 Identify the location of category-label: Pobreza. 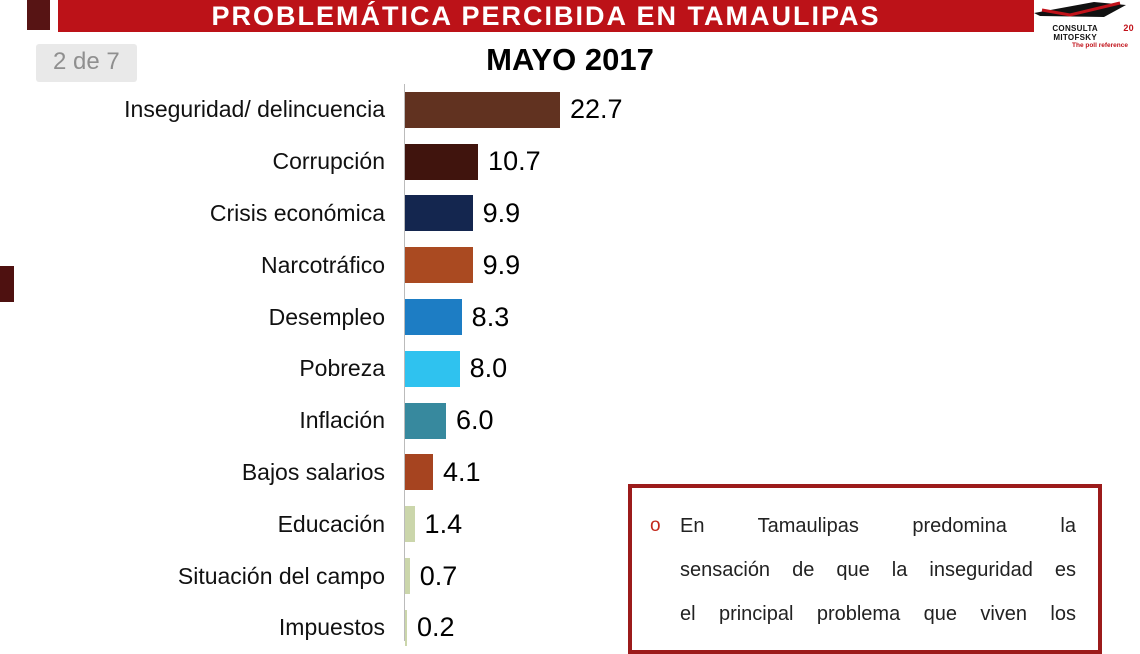
(342, 368).